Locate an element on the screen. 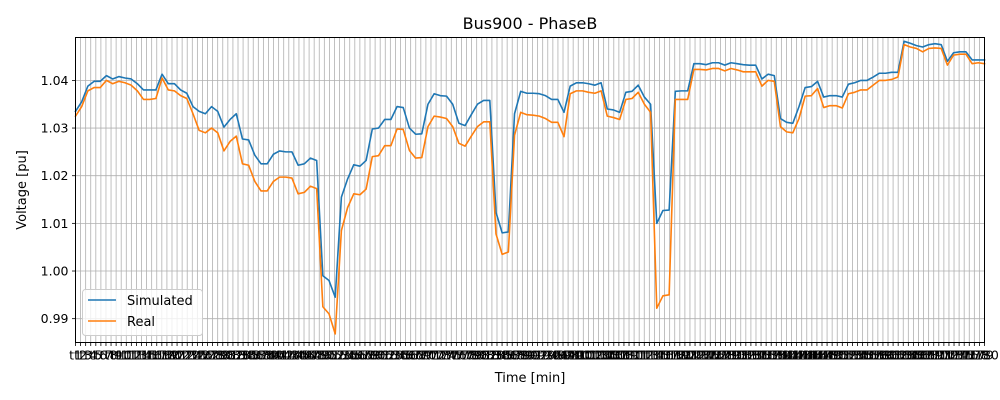 The width and height of the screenshot is (1000, 400). x-tick-label: t103 is located at coordinates (593, 355).